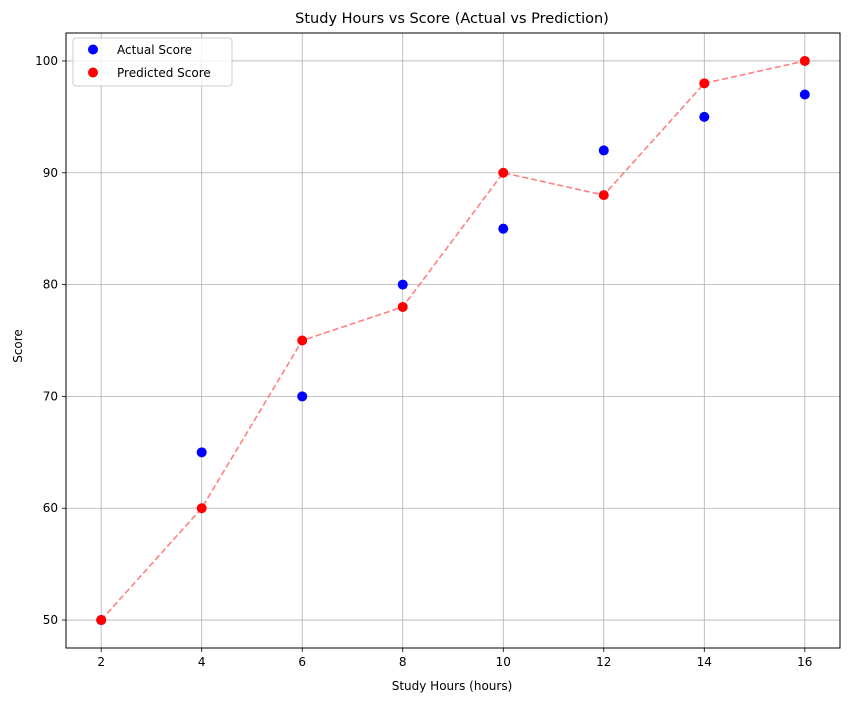 This screenshot has width=850, height=701. What do you see at coordinates (50, 173) in the screenshot?
I see `y-tick-label: 90` at bounding box center [50, 173].